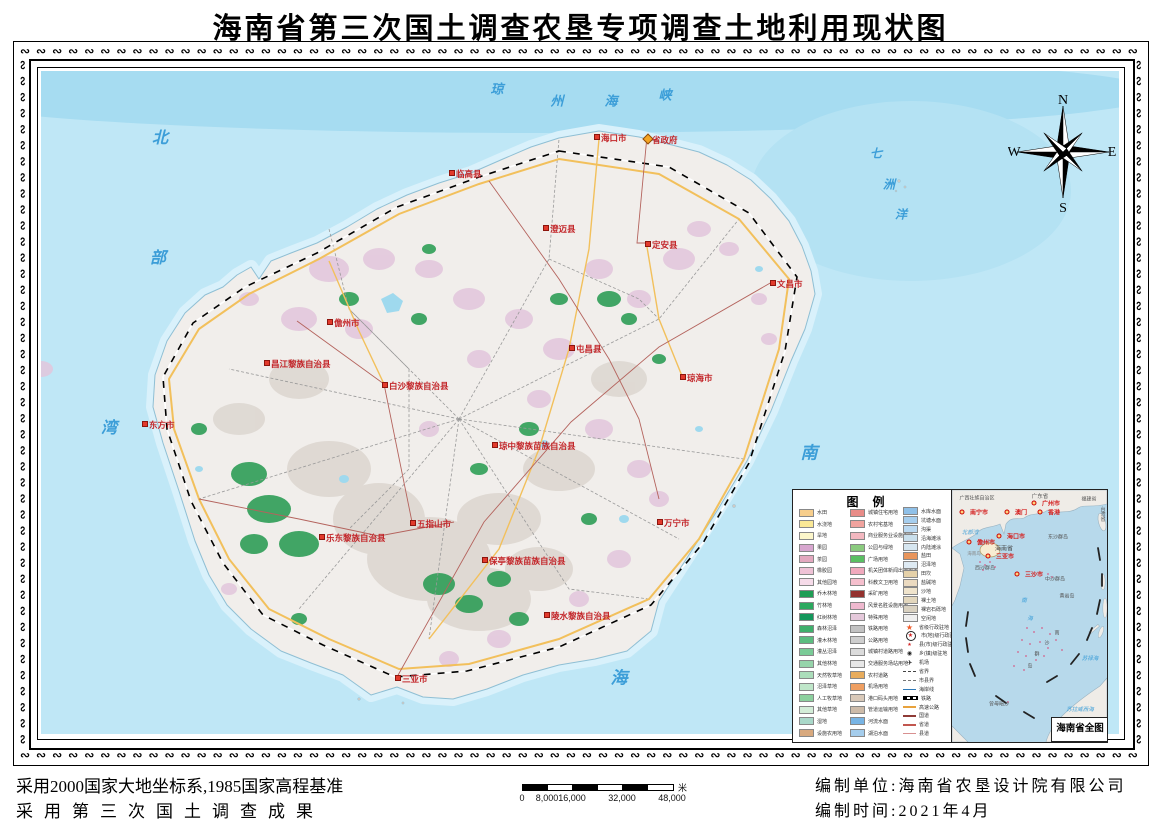 This screenshot has height=825, width=1161. I want to click on legend-item: 铁路, so click(931, 698).